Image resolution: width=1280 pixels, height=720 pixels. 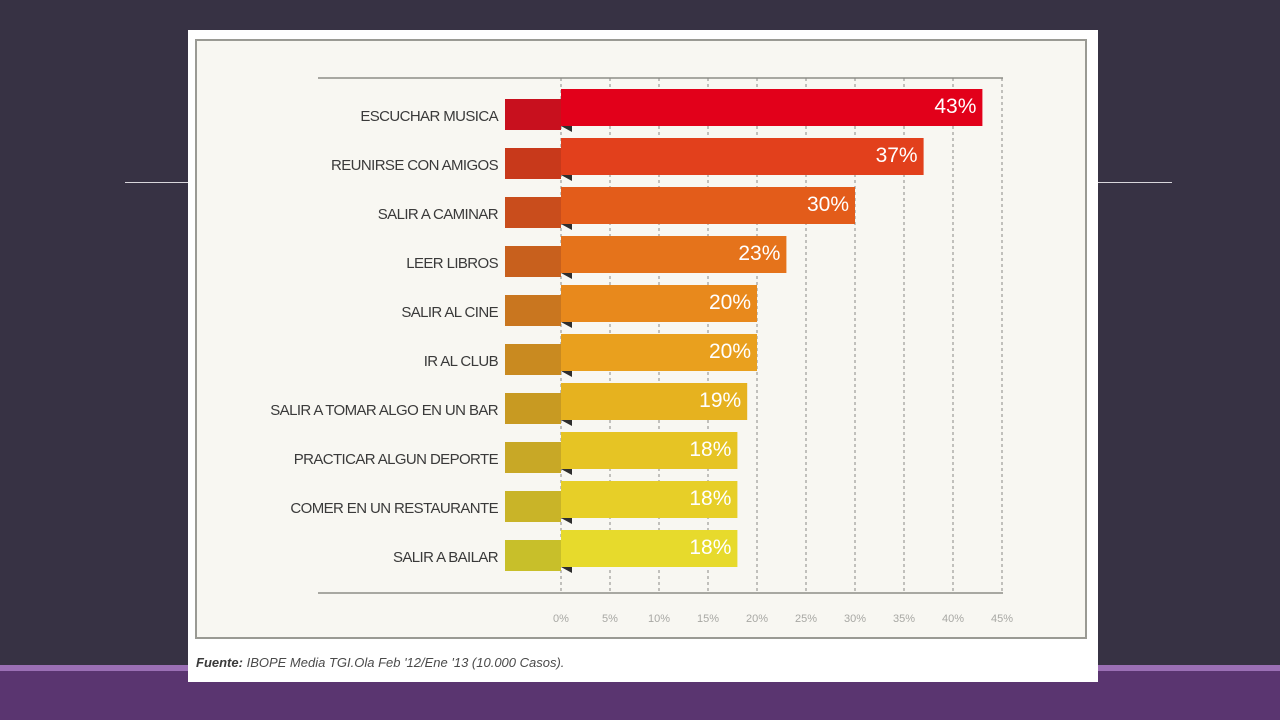 What do you see at coordinates (452, 263) in the screenshot?
I see `category-label: LEER LIBROS` at bounding box center [452, 263].